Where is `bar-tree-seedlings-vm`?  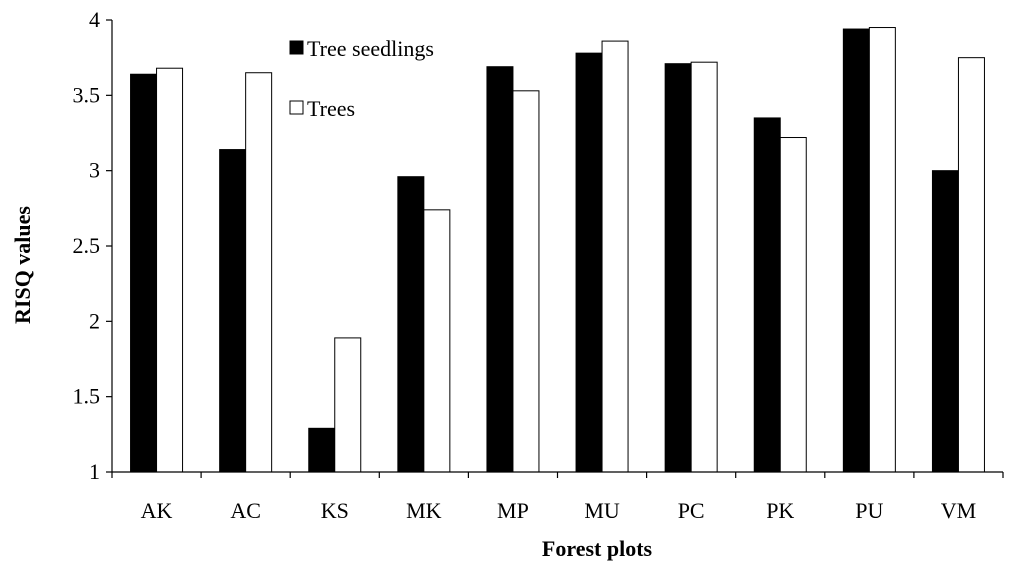
bar-tree-seedlings-vm is located at coordinates (945, 321).